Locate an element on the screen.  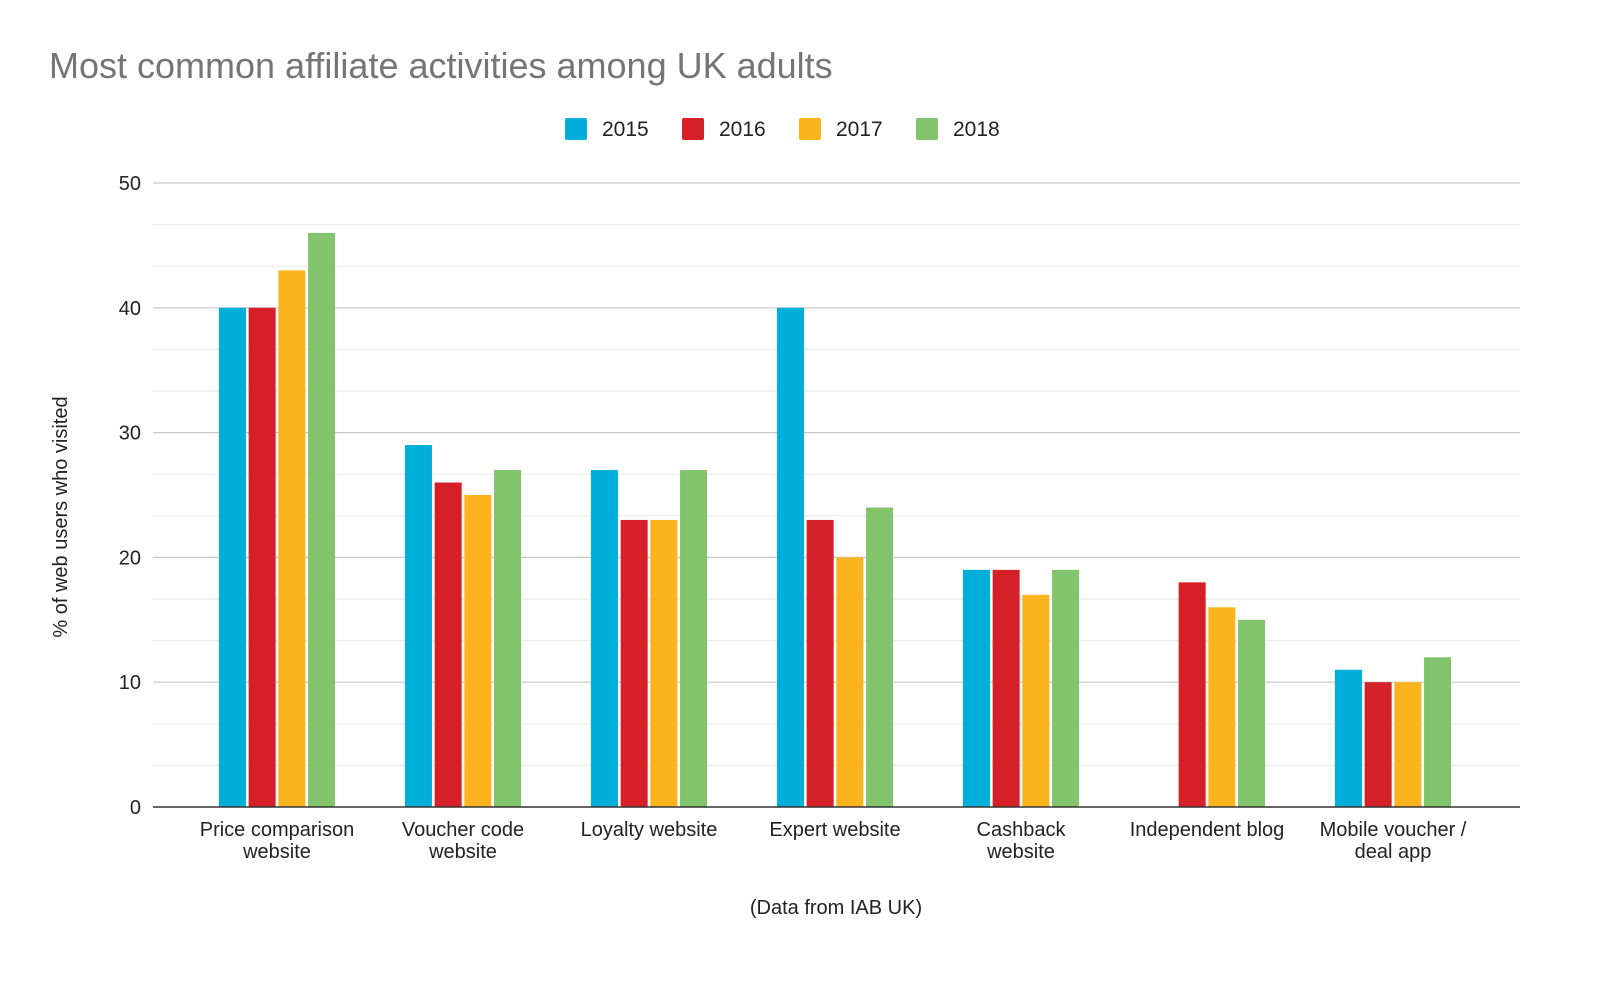
y-axis-ticks: 0 10 20 30 40 50 is located at coordinates (130, 496).